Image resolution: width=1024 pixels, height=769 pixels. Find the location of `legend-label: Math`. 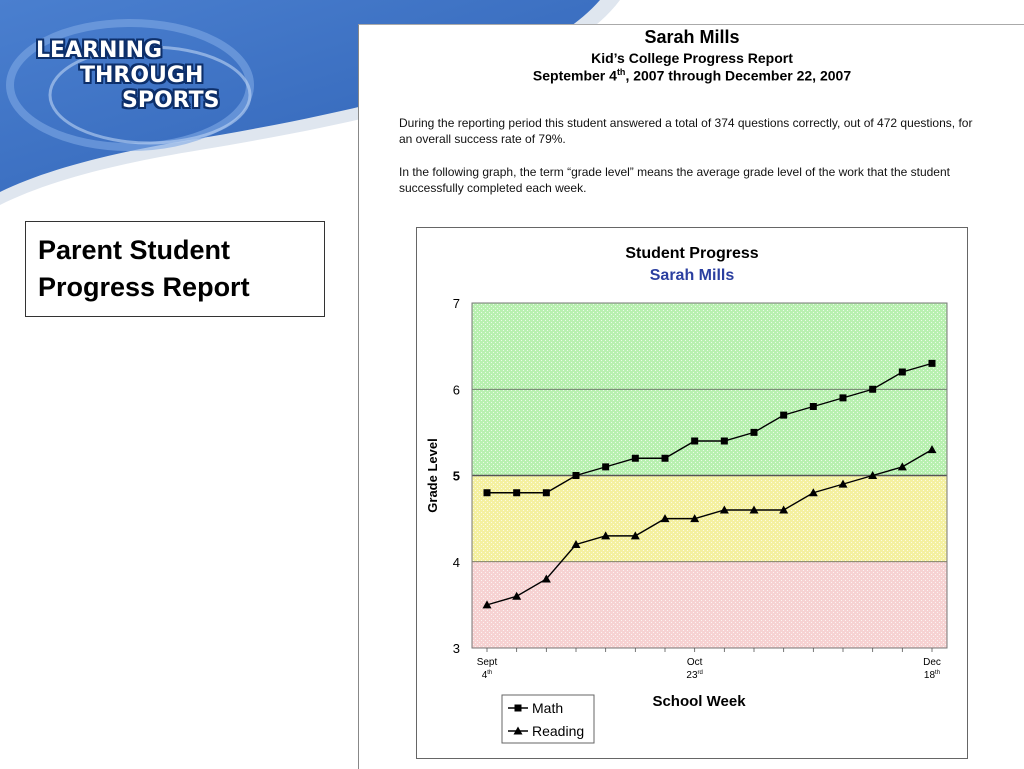

legend-label: Math is located at coordinates (547, 708).